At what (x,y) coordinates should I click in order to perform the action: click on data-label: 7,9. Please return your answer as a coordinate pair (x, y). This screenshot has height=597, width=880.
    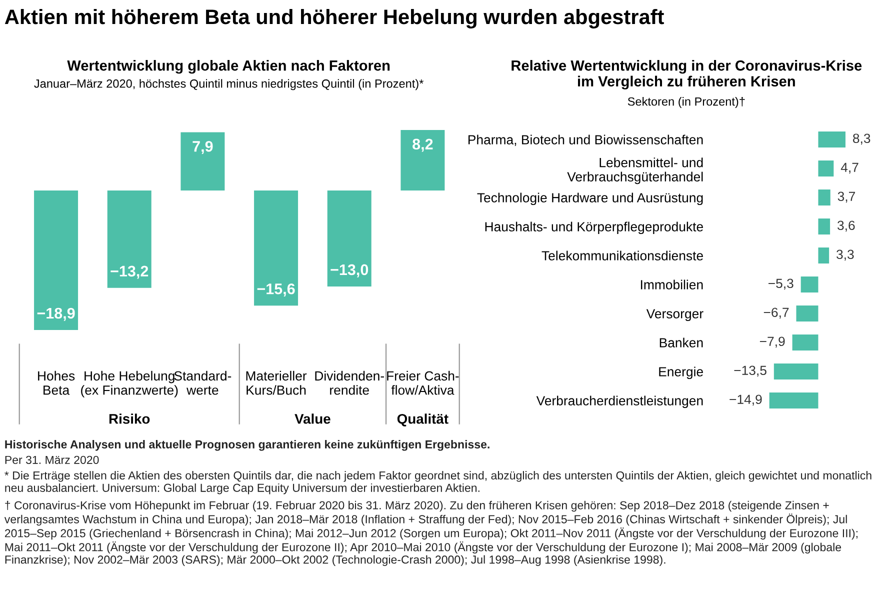
    Looking at the image, I should click on (202, 147).